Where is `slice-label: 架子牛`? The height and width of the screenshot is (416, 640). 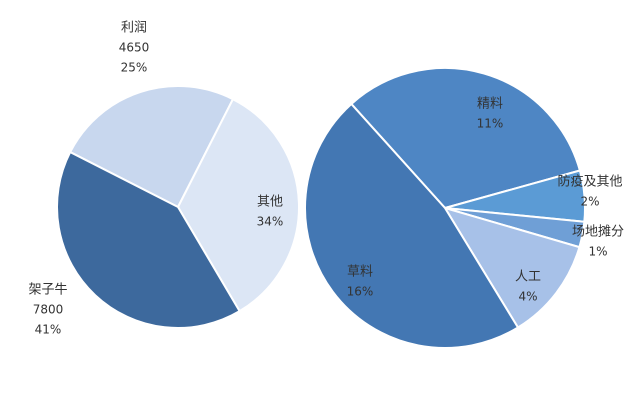 slice-label: 架子牛 is located at coordinates (47, 290).